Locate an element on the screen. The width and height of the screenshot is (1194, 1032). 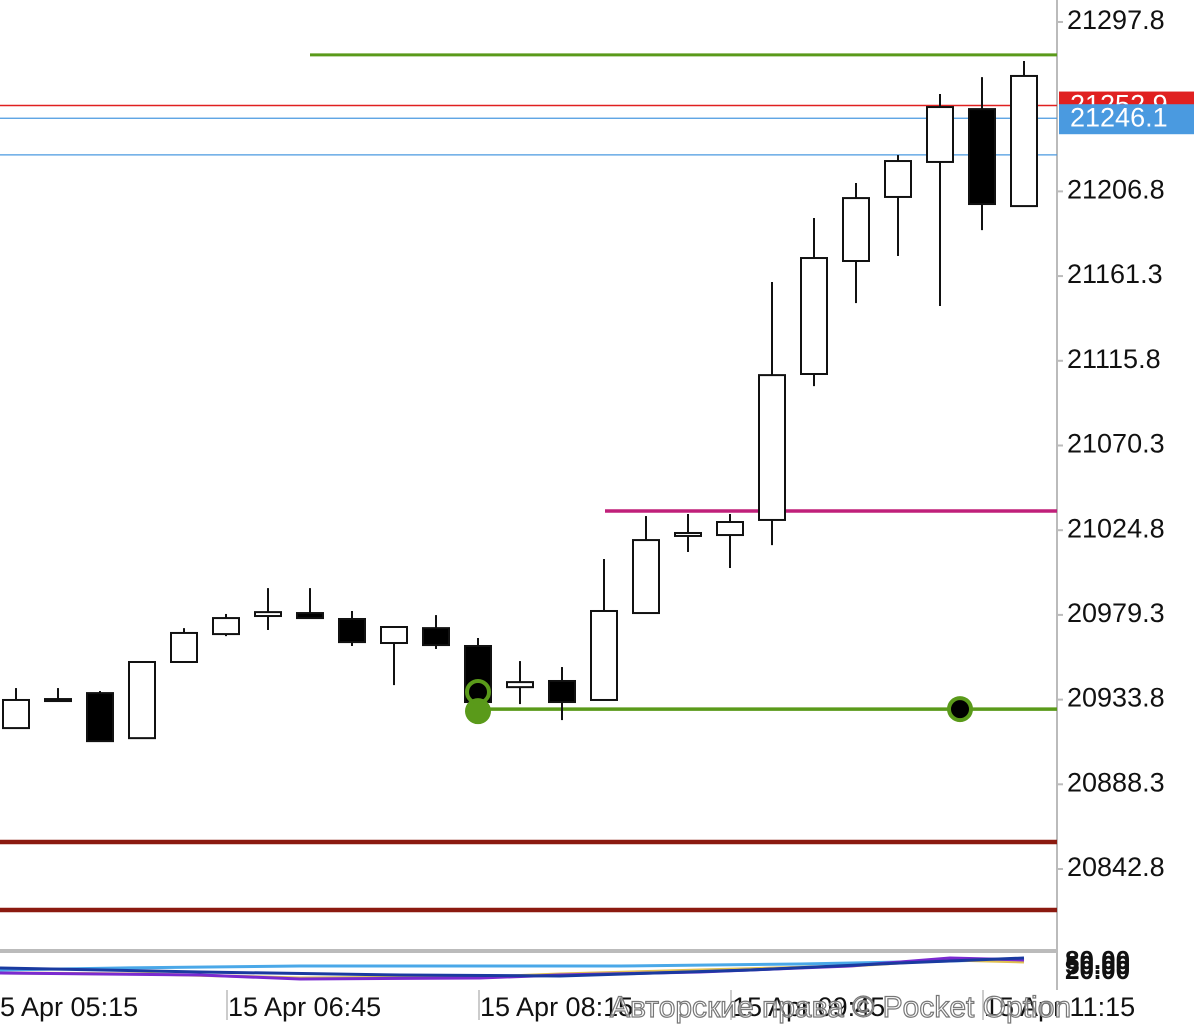
x-tick-label: 15 Apr 08:15 is located at coordinates (556, 1007).